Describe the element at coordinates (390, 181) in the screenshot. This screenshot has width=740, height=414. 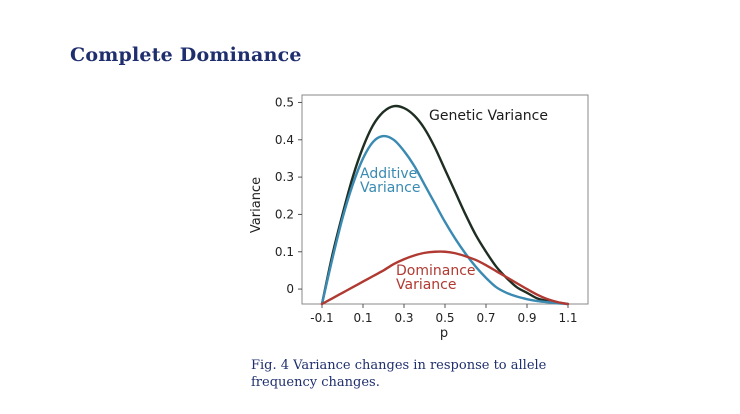
I see `additive-variance-label: Additive Variance` at that location.